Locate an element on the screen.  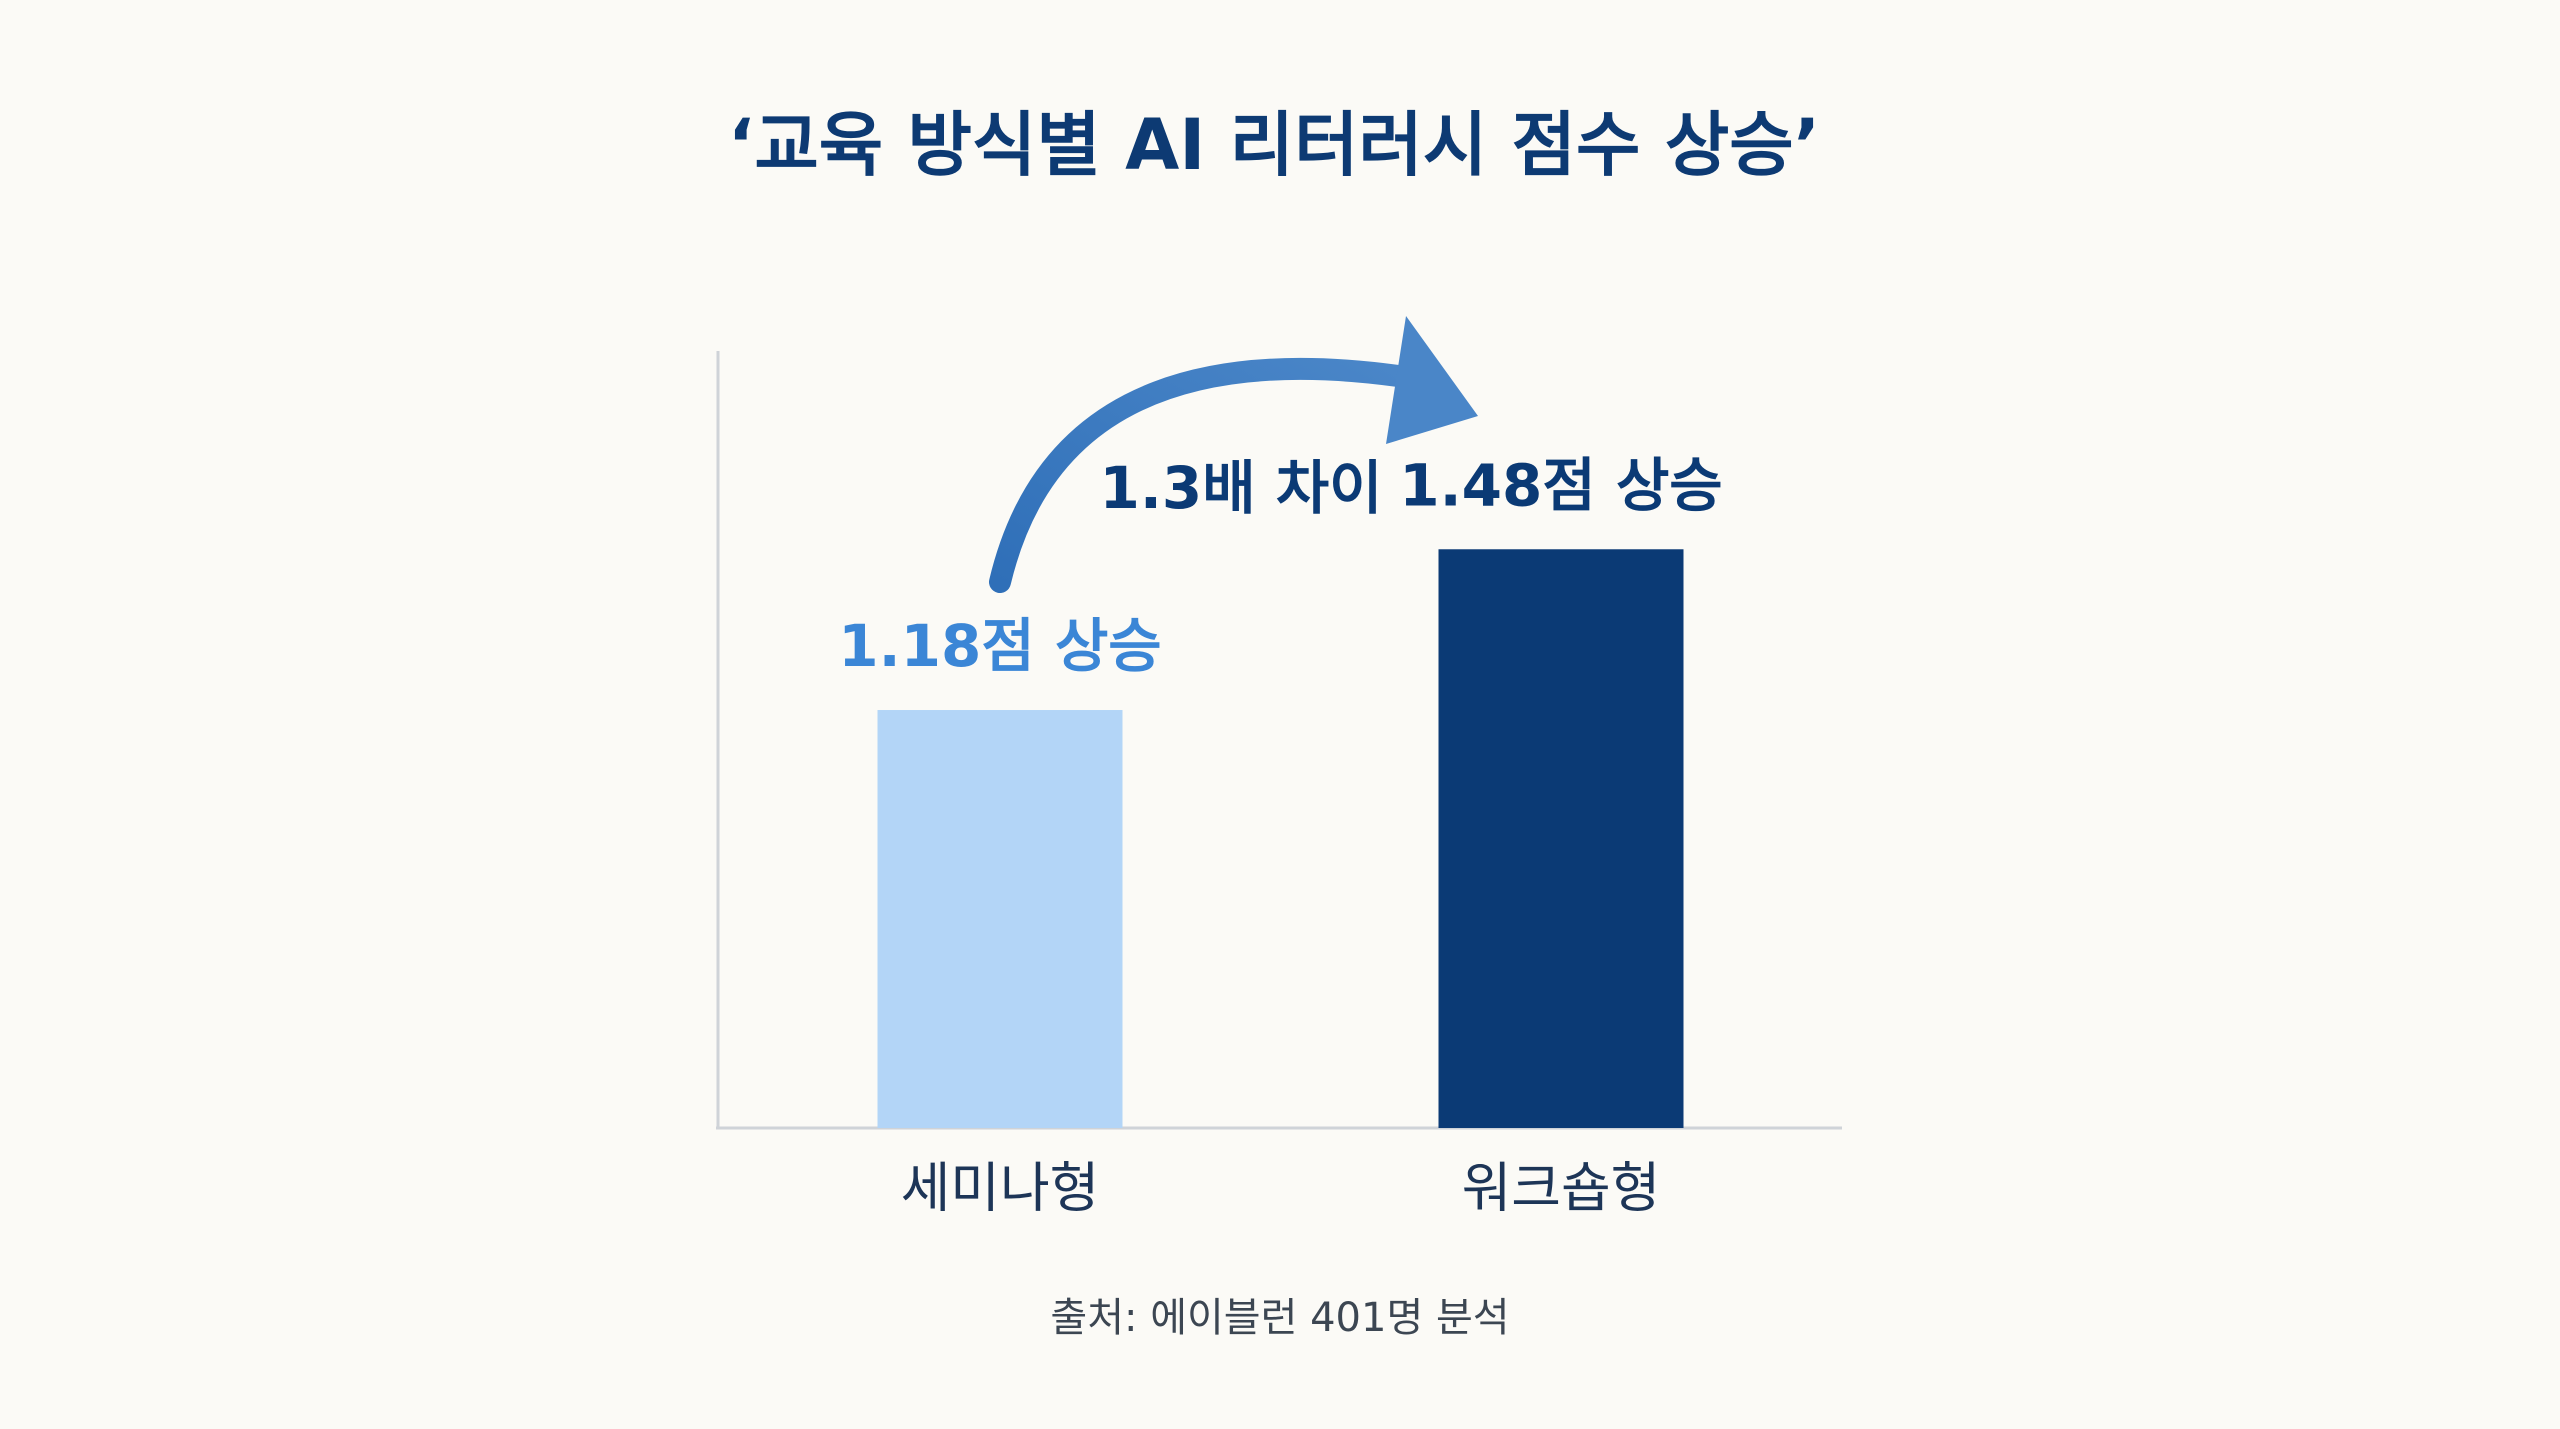
value-label: 1.18점 상승 is located at coordinates (999, 646).